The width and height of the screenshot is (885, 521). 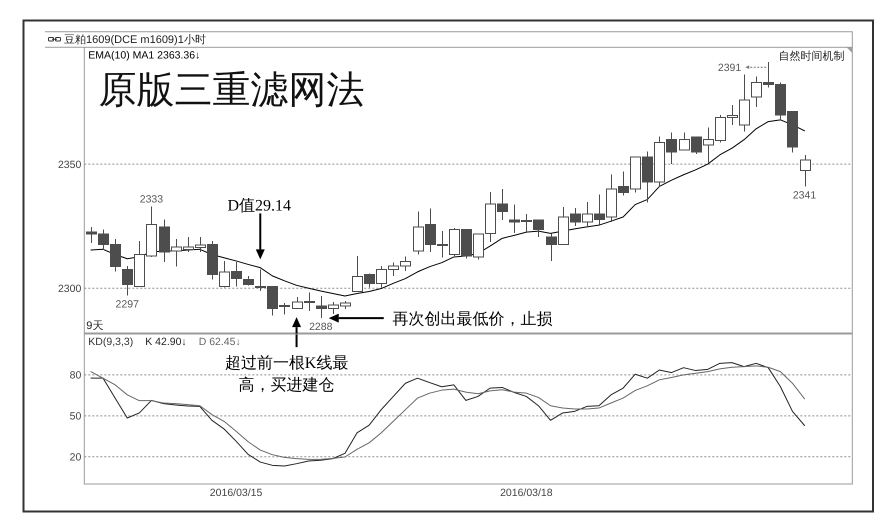 What do you see at coordinates (76, 458) in the screenshot?
I see `y-tick-label: 20` at bounding box center [76, 458].